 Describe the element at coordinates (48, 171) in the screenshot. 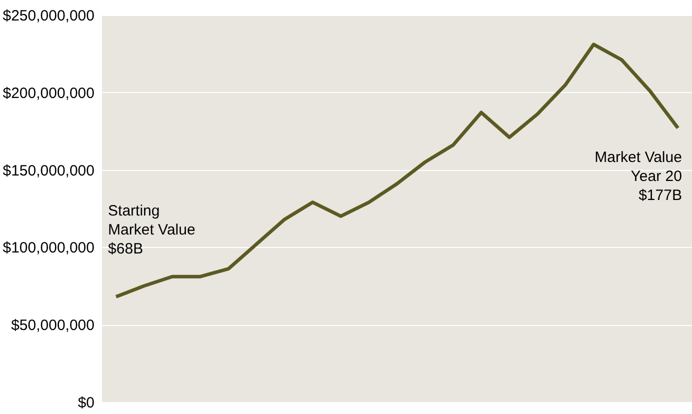

I see `y-tick-label: $150,000,000` at that location.